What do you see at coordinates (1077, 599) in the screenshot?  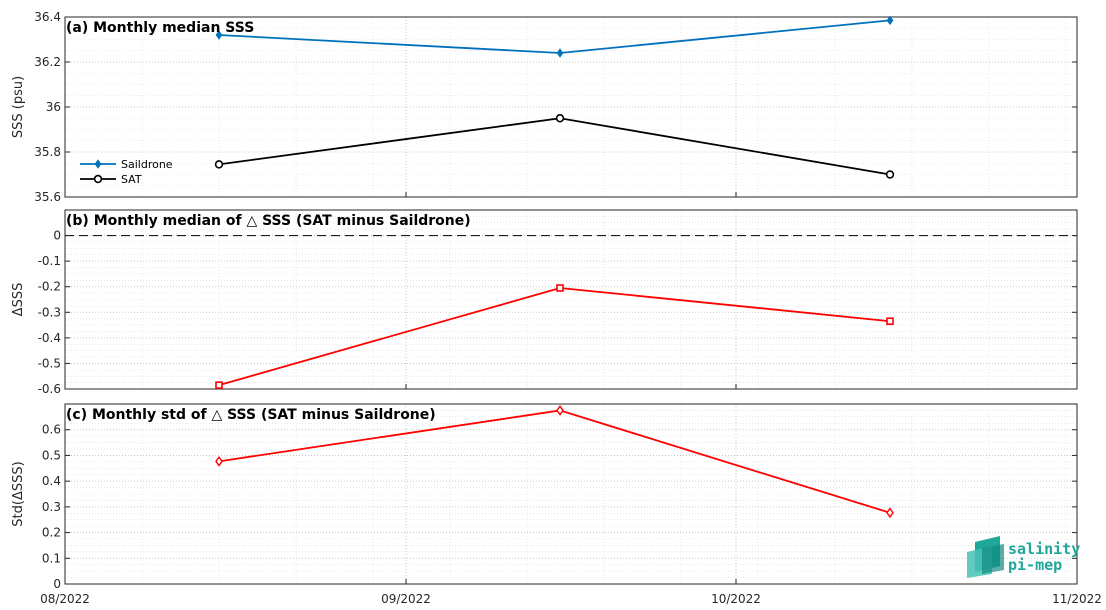 I see `x-tick-label: 11/2022` at bounding box center [1077, 599].